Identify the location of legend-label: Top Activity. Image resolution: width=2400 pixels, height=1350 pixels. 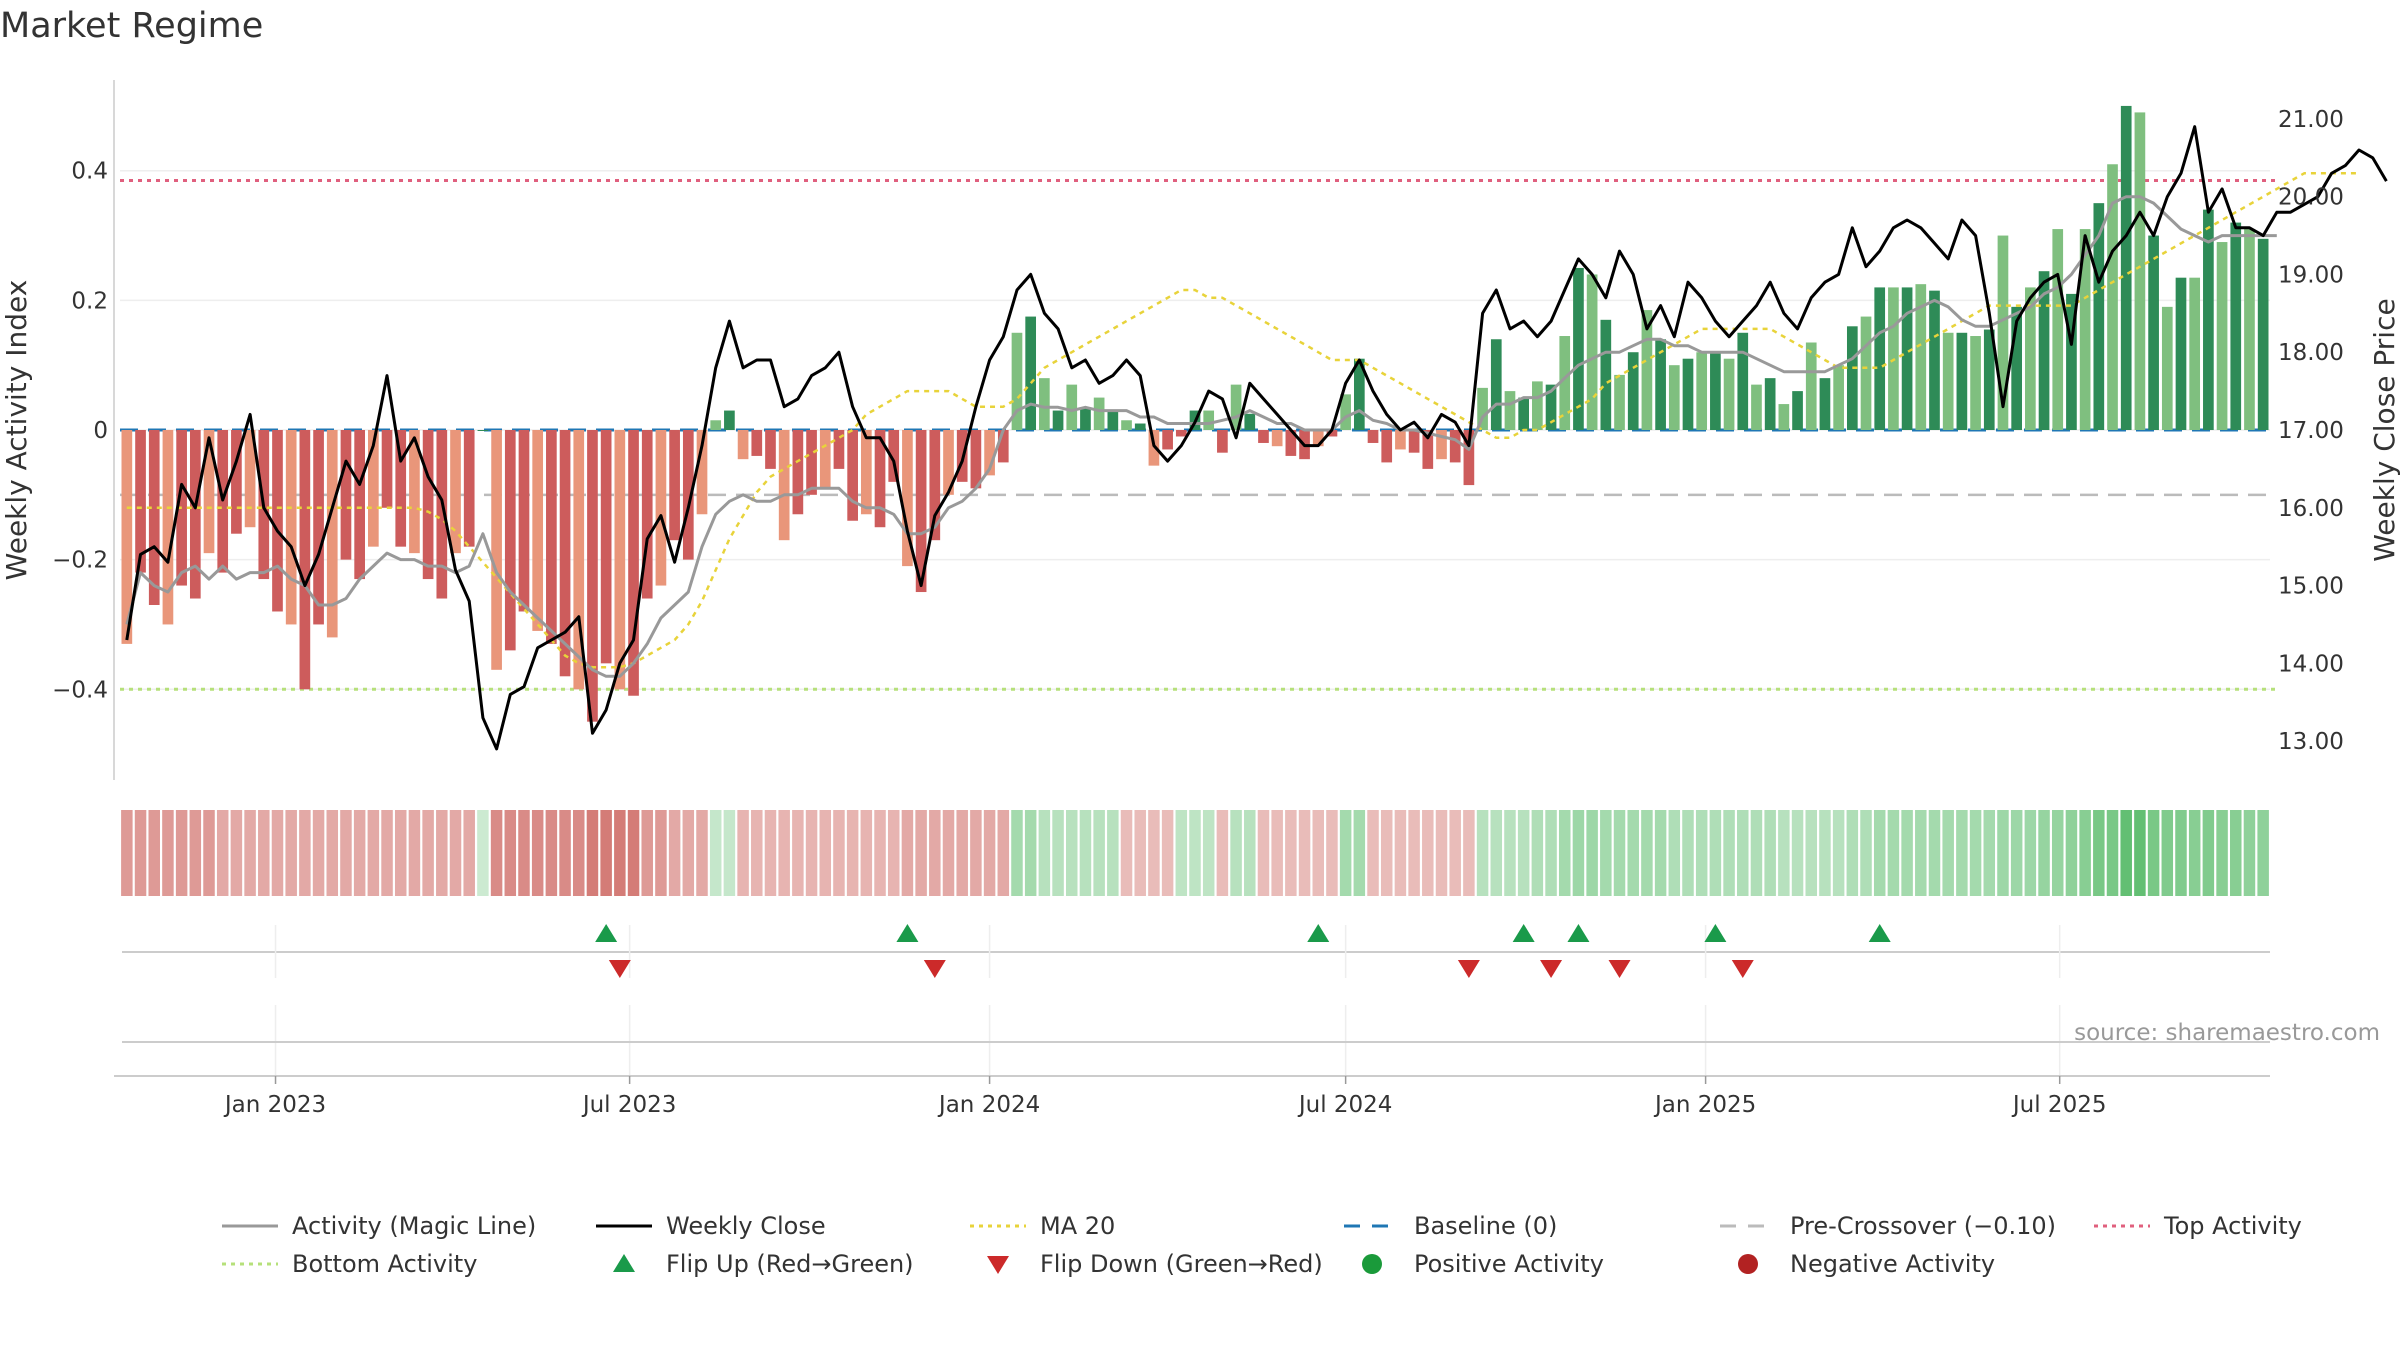
(2232, 1226).